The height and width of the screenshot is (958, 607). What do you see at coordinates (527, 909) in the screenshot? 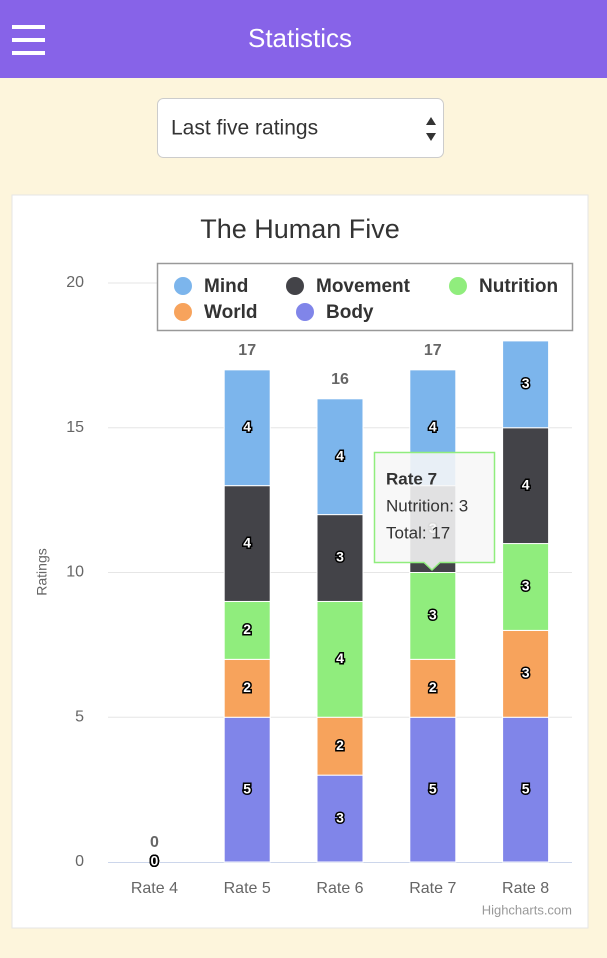
I see `credits: Highcharts.com` at bounding box center [527, 909].